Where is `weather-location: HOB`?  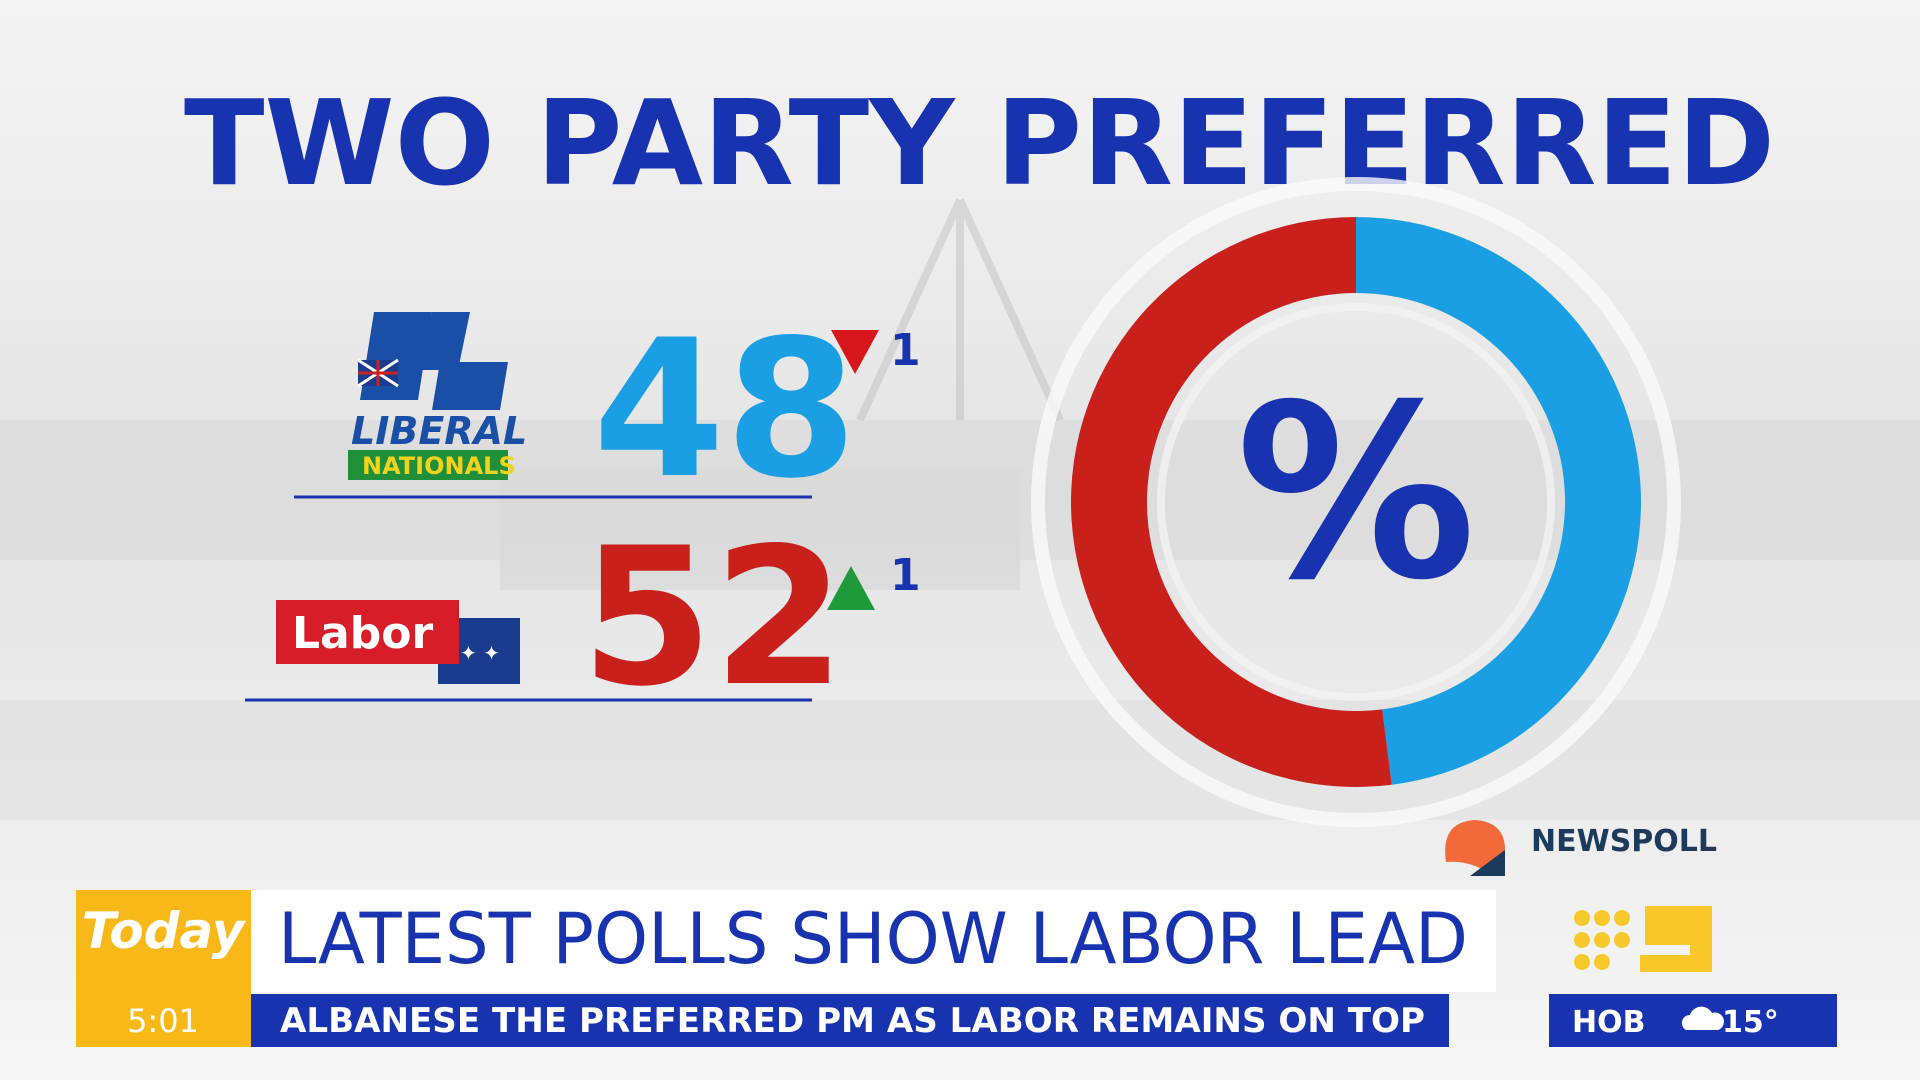 weather-location: HOB is located at coordinates (1608, 1022).